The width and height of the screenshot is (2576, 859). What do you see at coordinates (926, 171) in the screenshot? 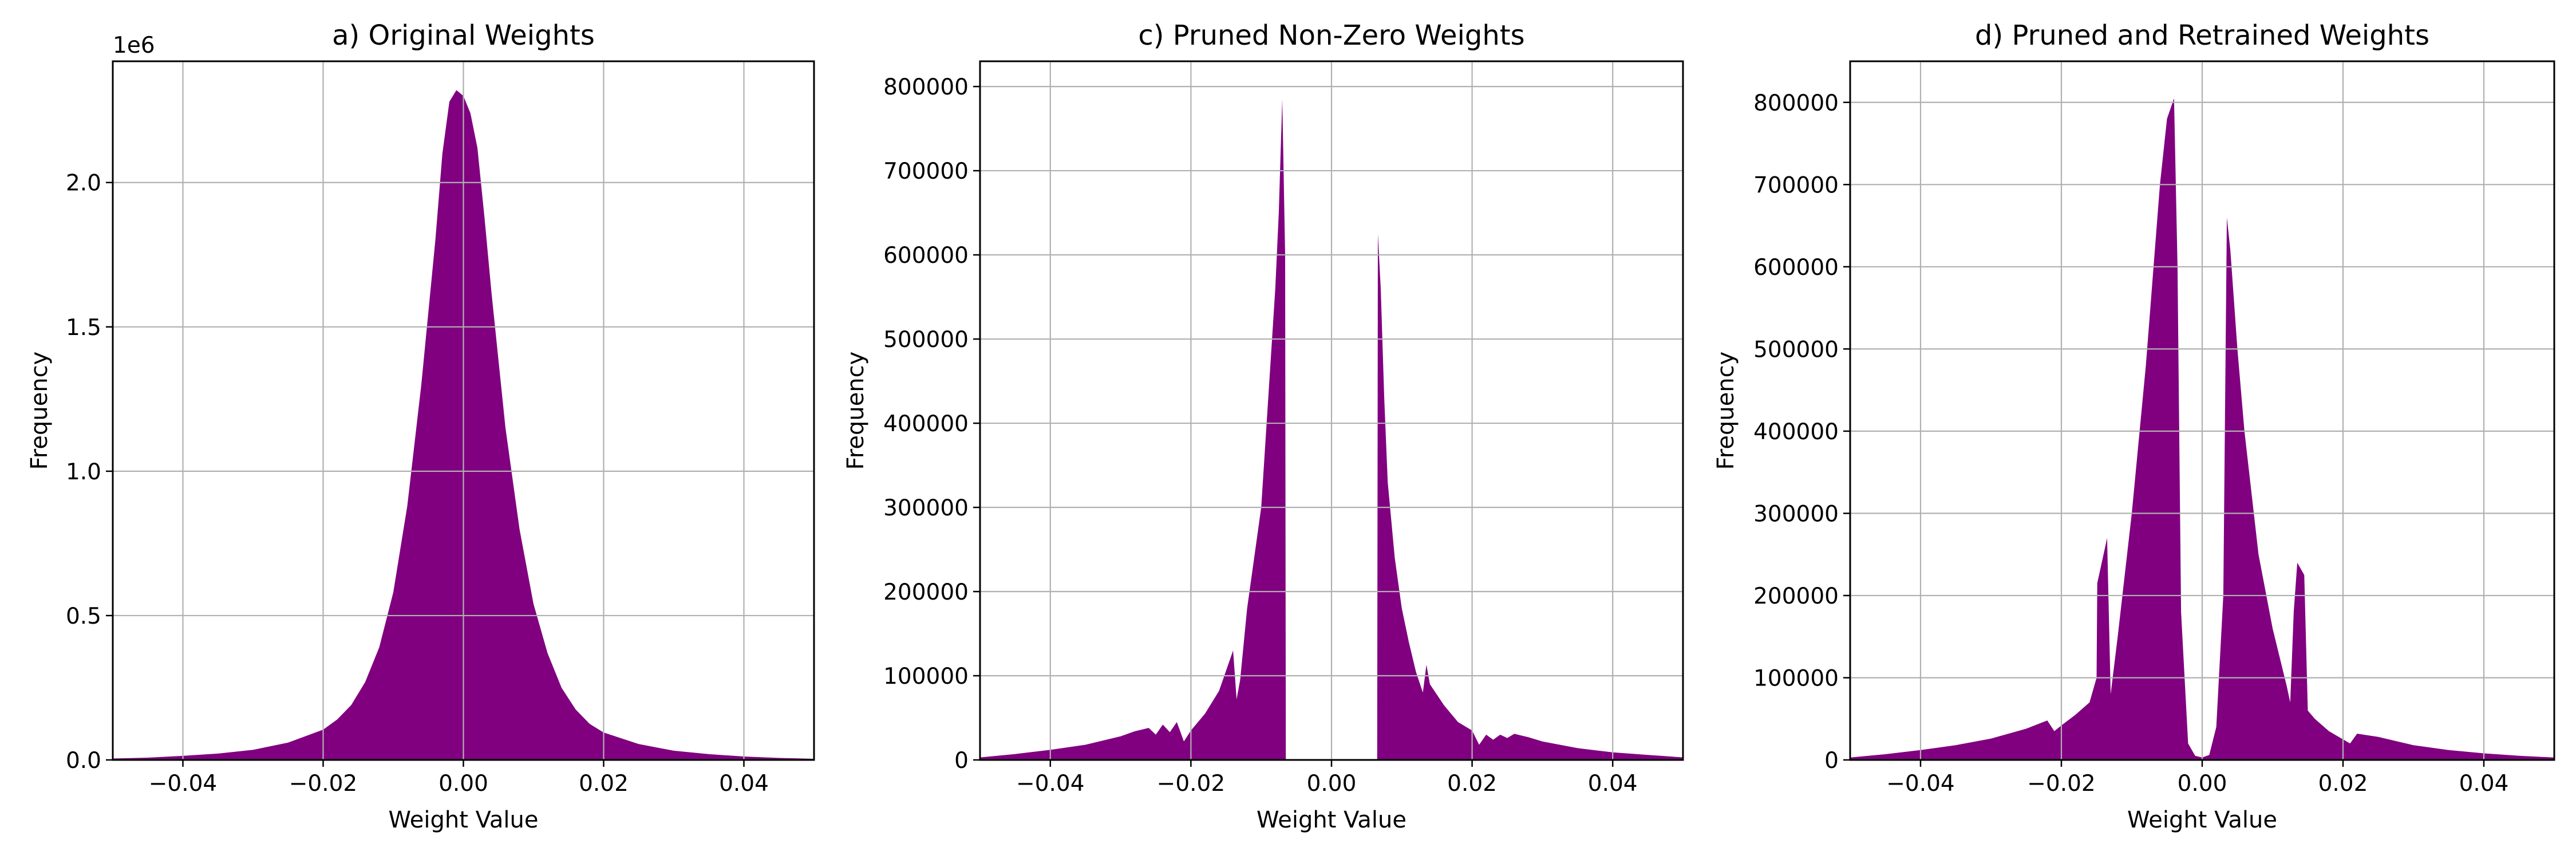
I see `panel-c-y-tick-label-7: 700000` at bounding box center [926, 171].